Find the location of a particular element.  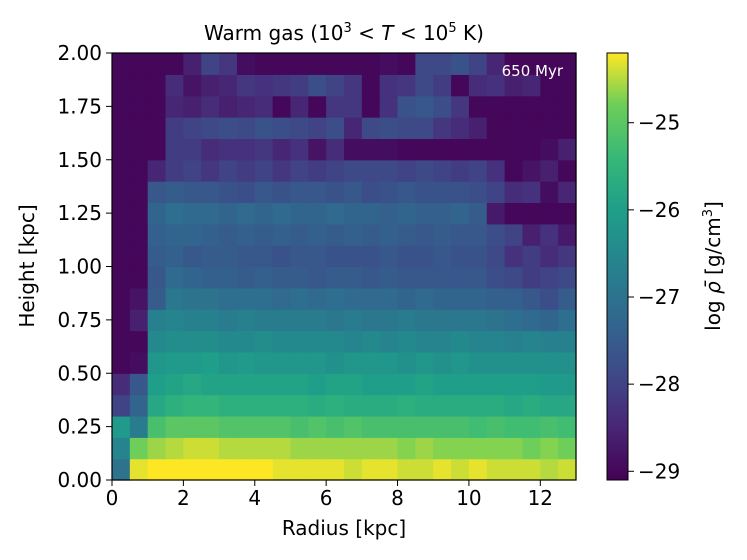

colorbar-tick-label: −29 is located at coordinates (659, 471).